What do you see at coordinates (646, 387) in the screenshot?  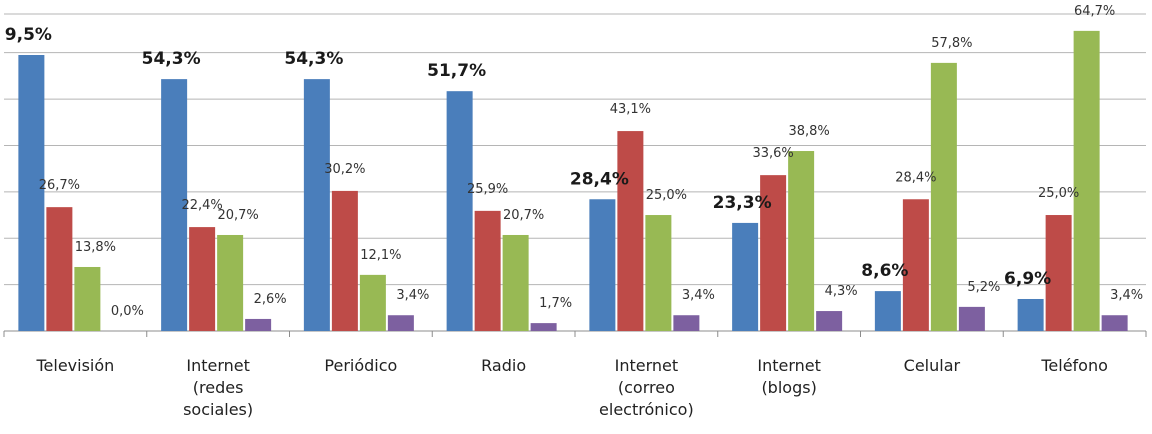 I see `category-label: Internet (correo electrónico)` at bounding box center [646, 387].